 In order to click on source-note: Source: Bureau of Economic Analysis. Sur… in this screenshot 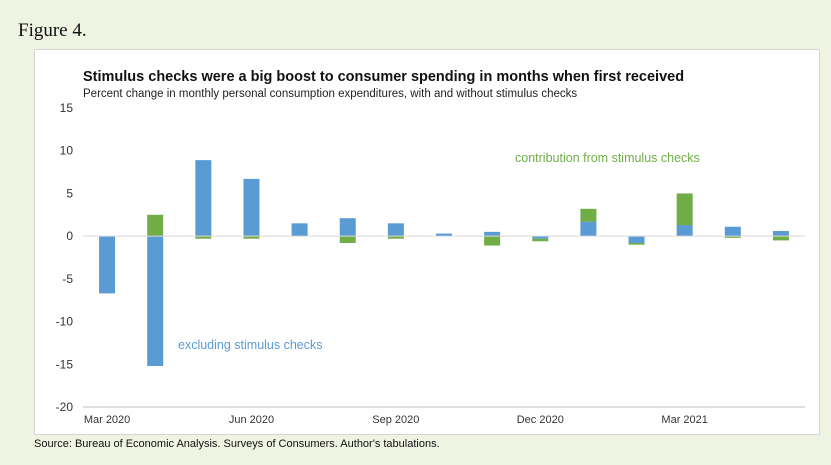, I will do `click(237, 444)`.